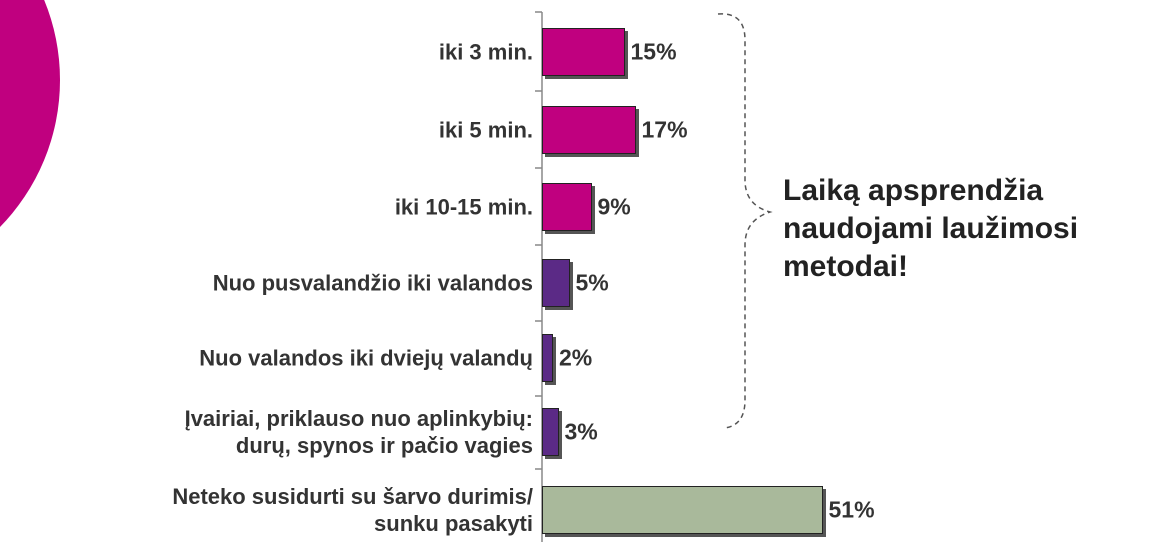 This screenshot has height=542, width=1153. Describe the element at coordinates (664, 129) in the screenshot. I see `value-label: 17%` at that location.